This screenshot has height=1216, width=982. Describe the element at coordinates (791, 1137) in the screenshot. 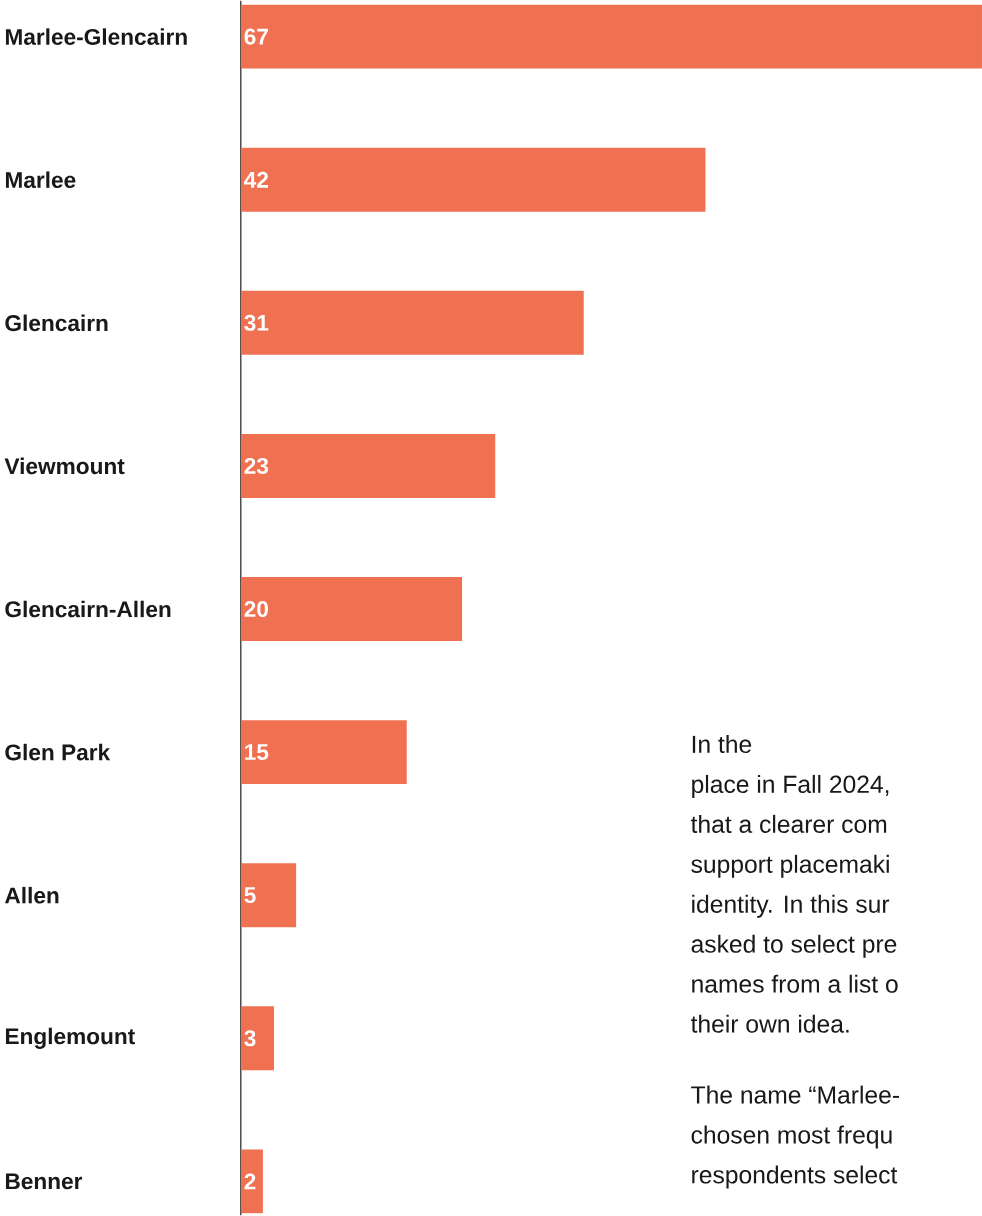

I see `annotation: chosen most frequ` at that location.